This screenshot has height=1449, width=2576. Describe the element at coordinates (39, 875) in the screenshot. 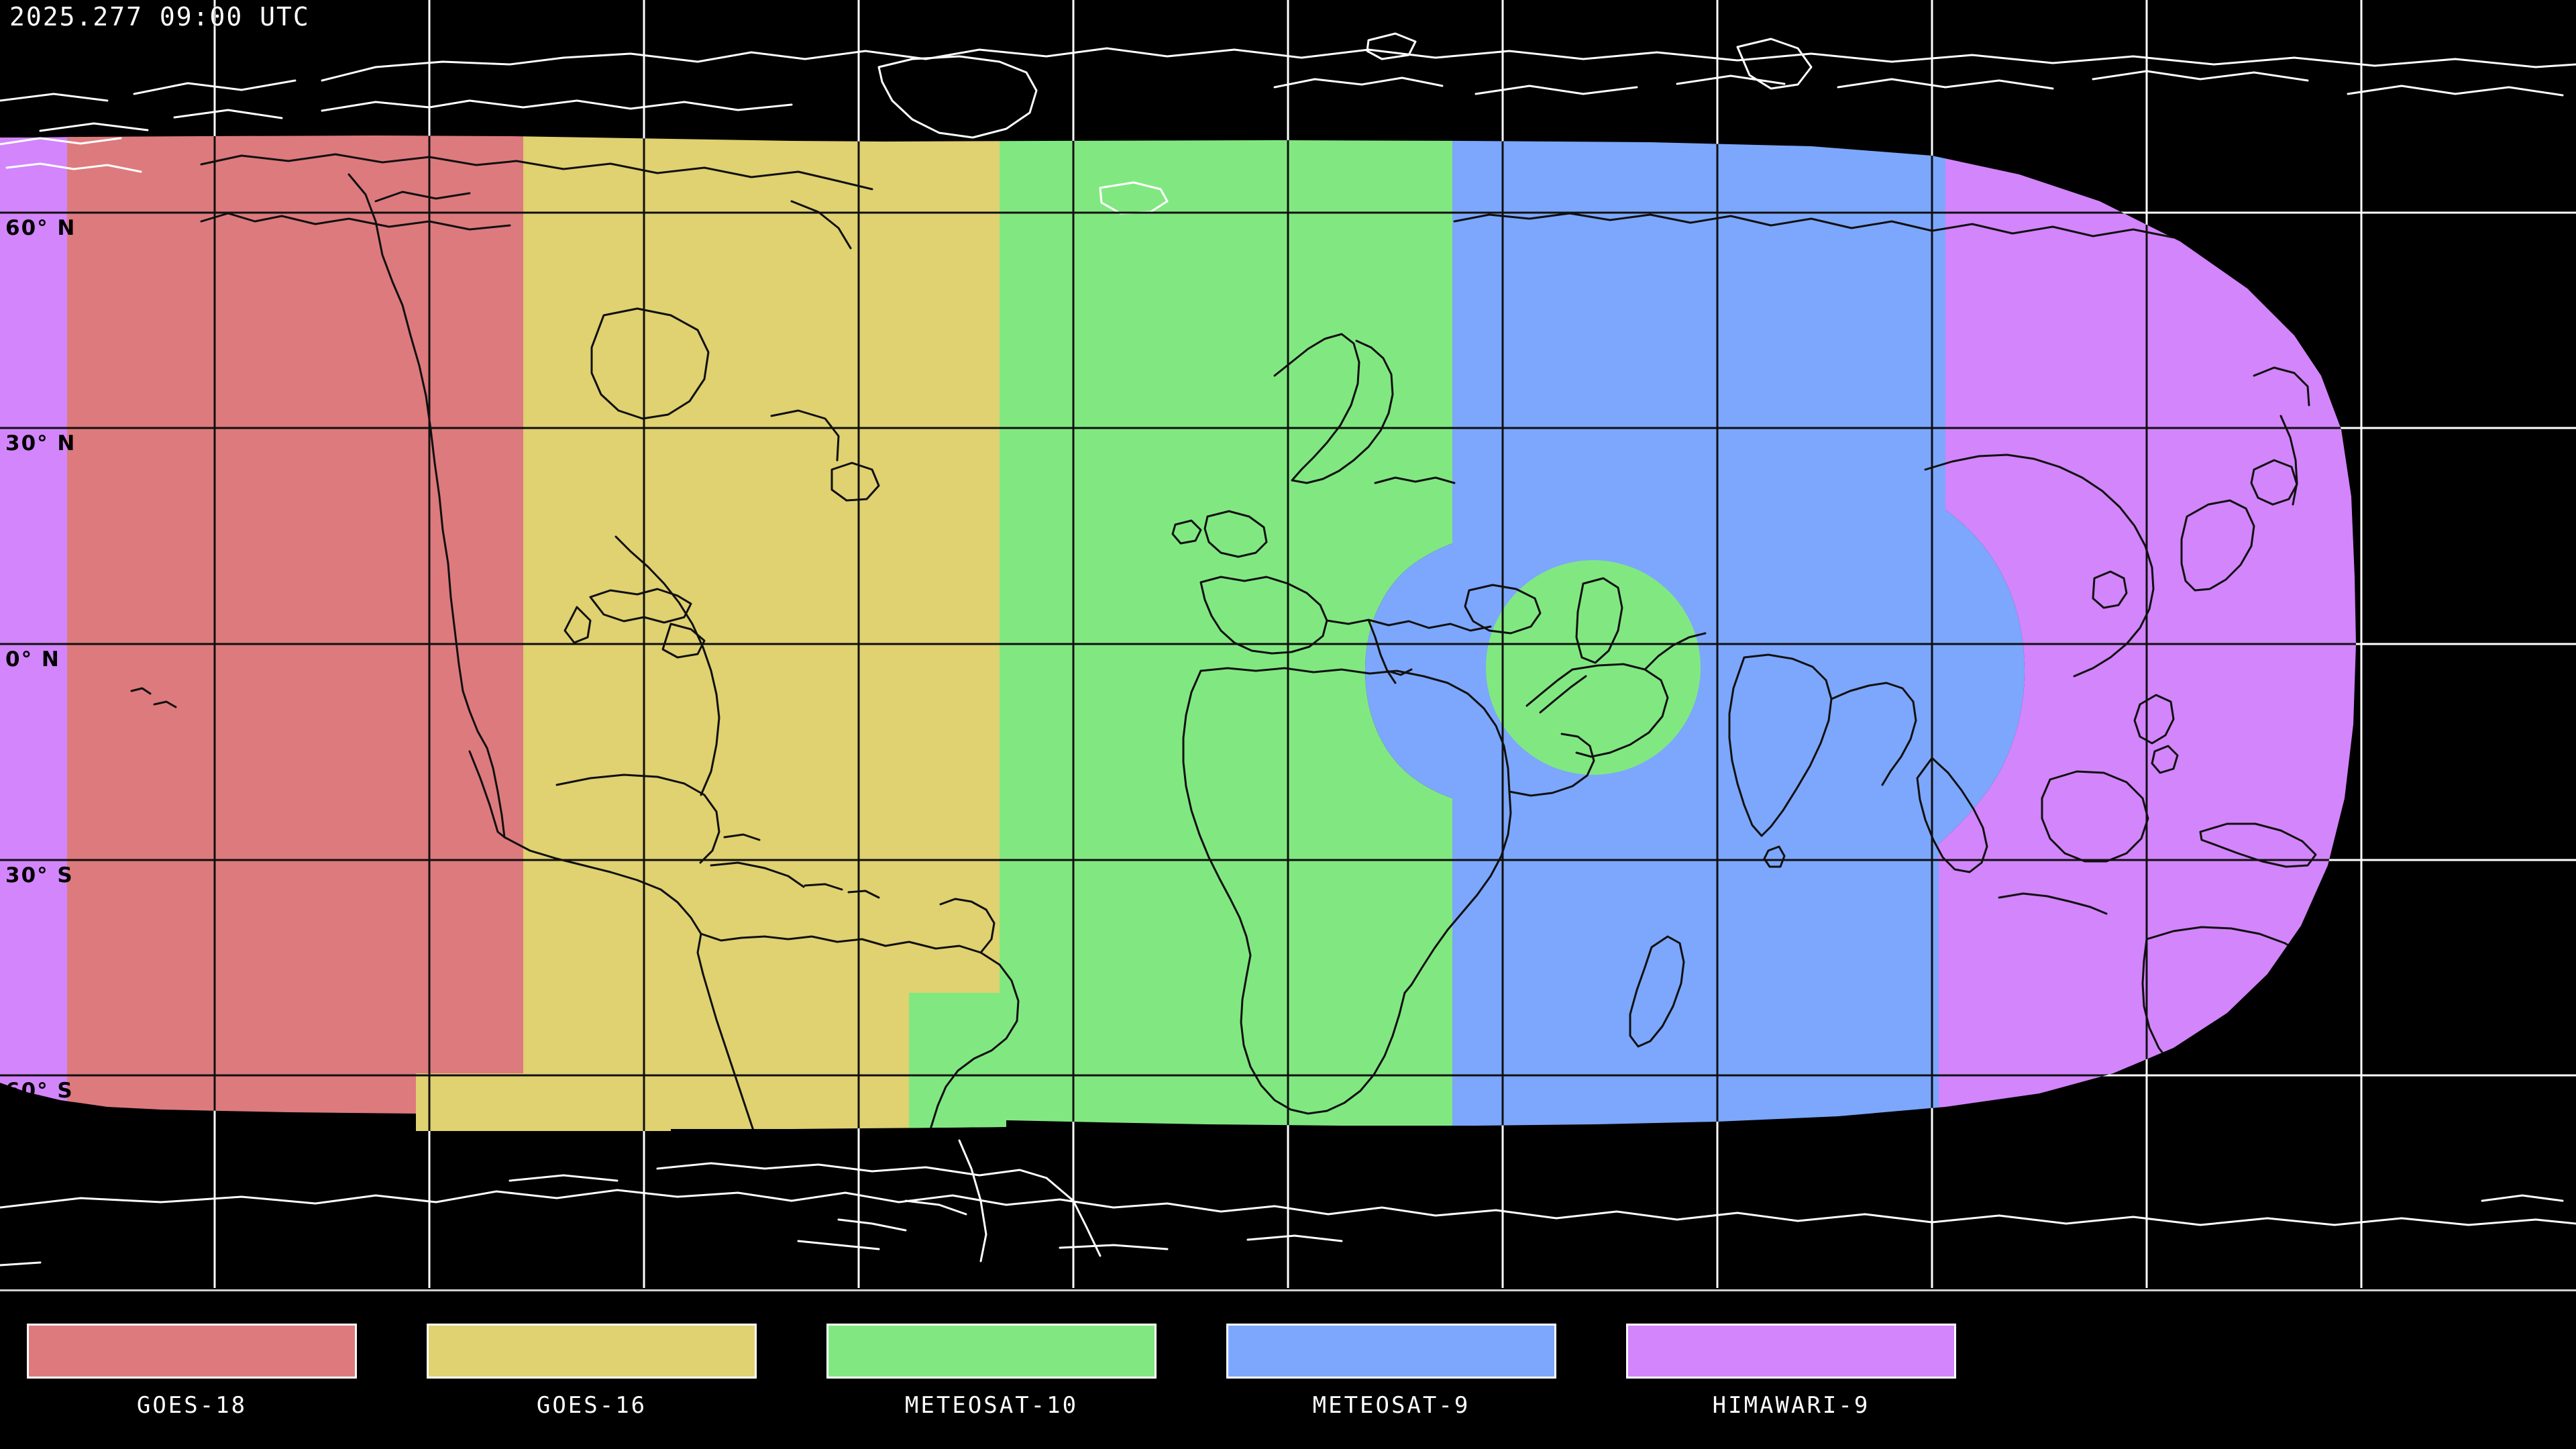

I see `lat-label-30s: 30° S` at that location.